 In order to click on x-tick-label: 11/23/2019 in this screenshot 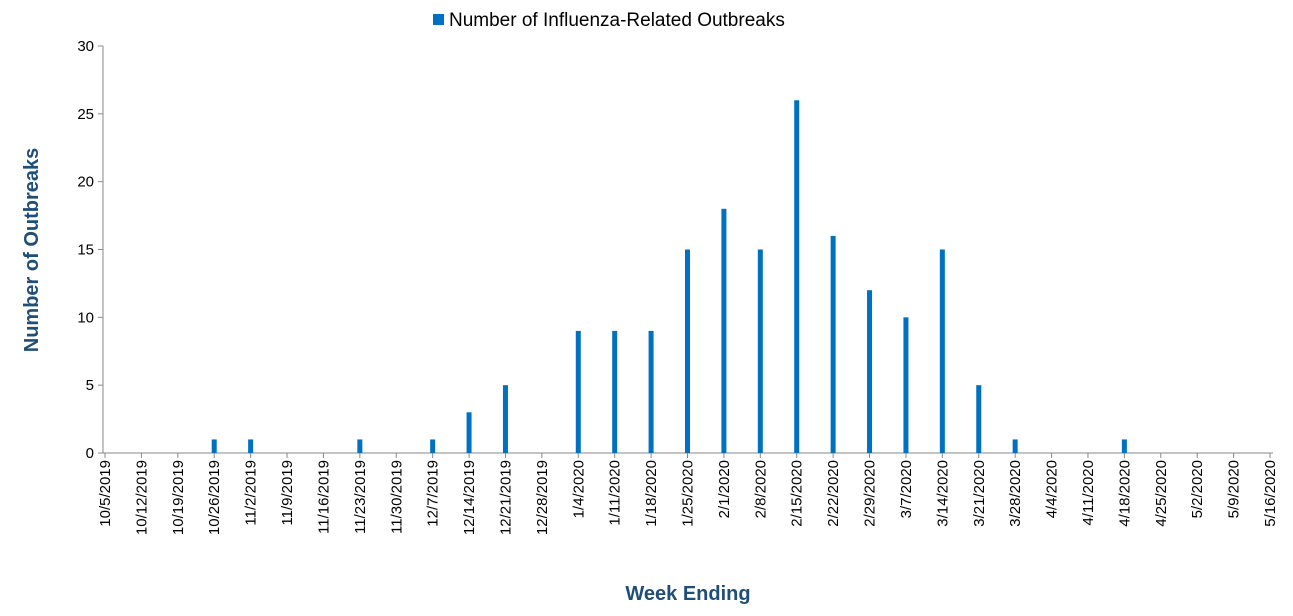, I will do `click(360, 497)`.